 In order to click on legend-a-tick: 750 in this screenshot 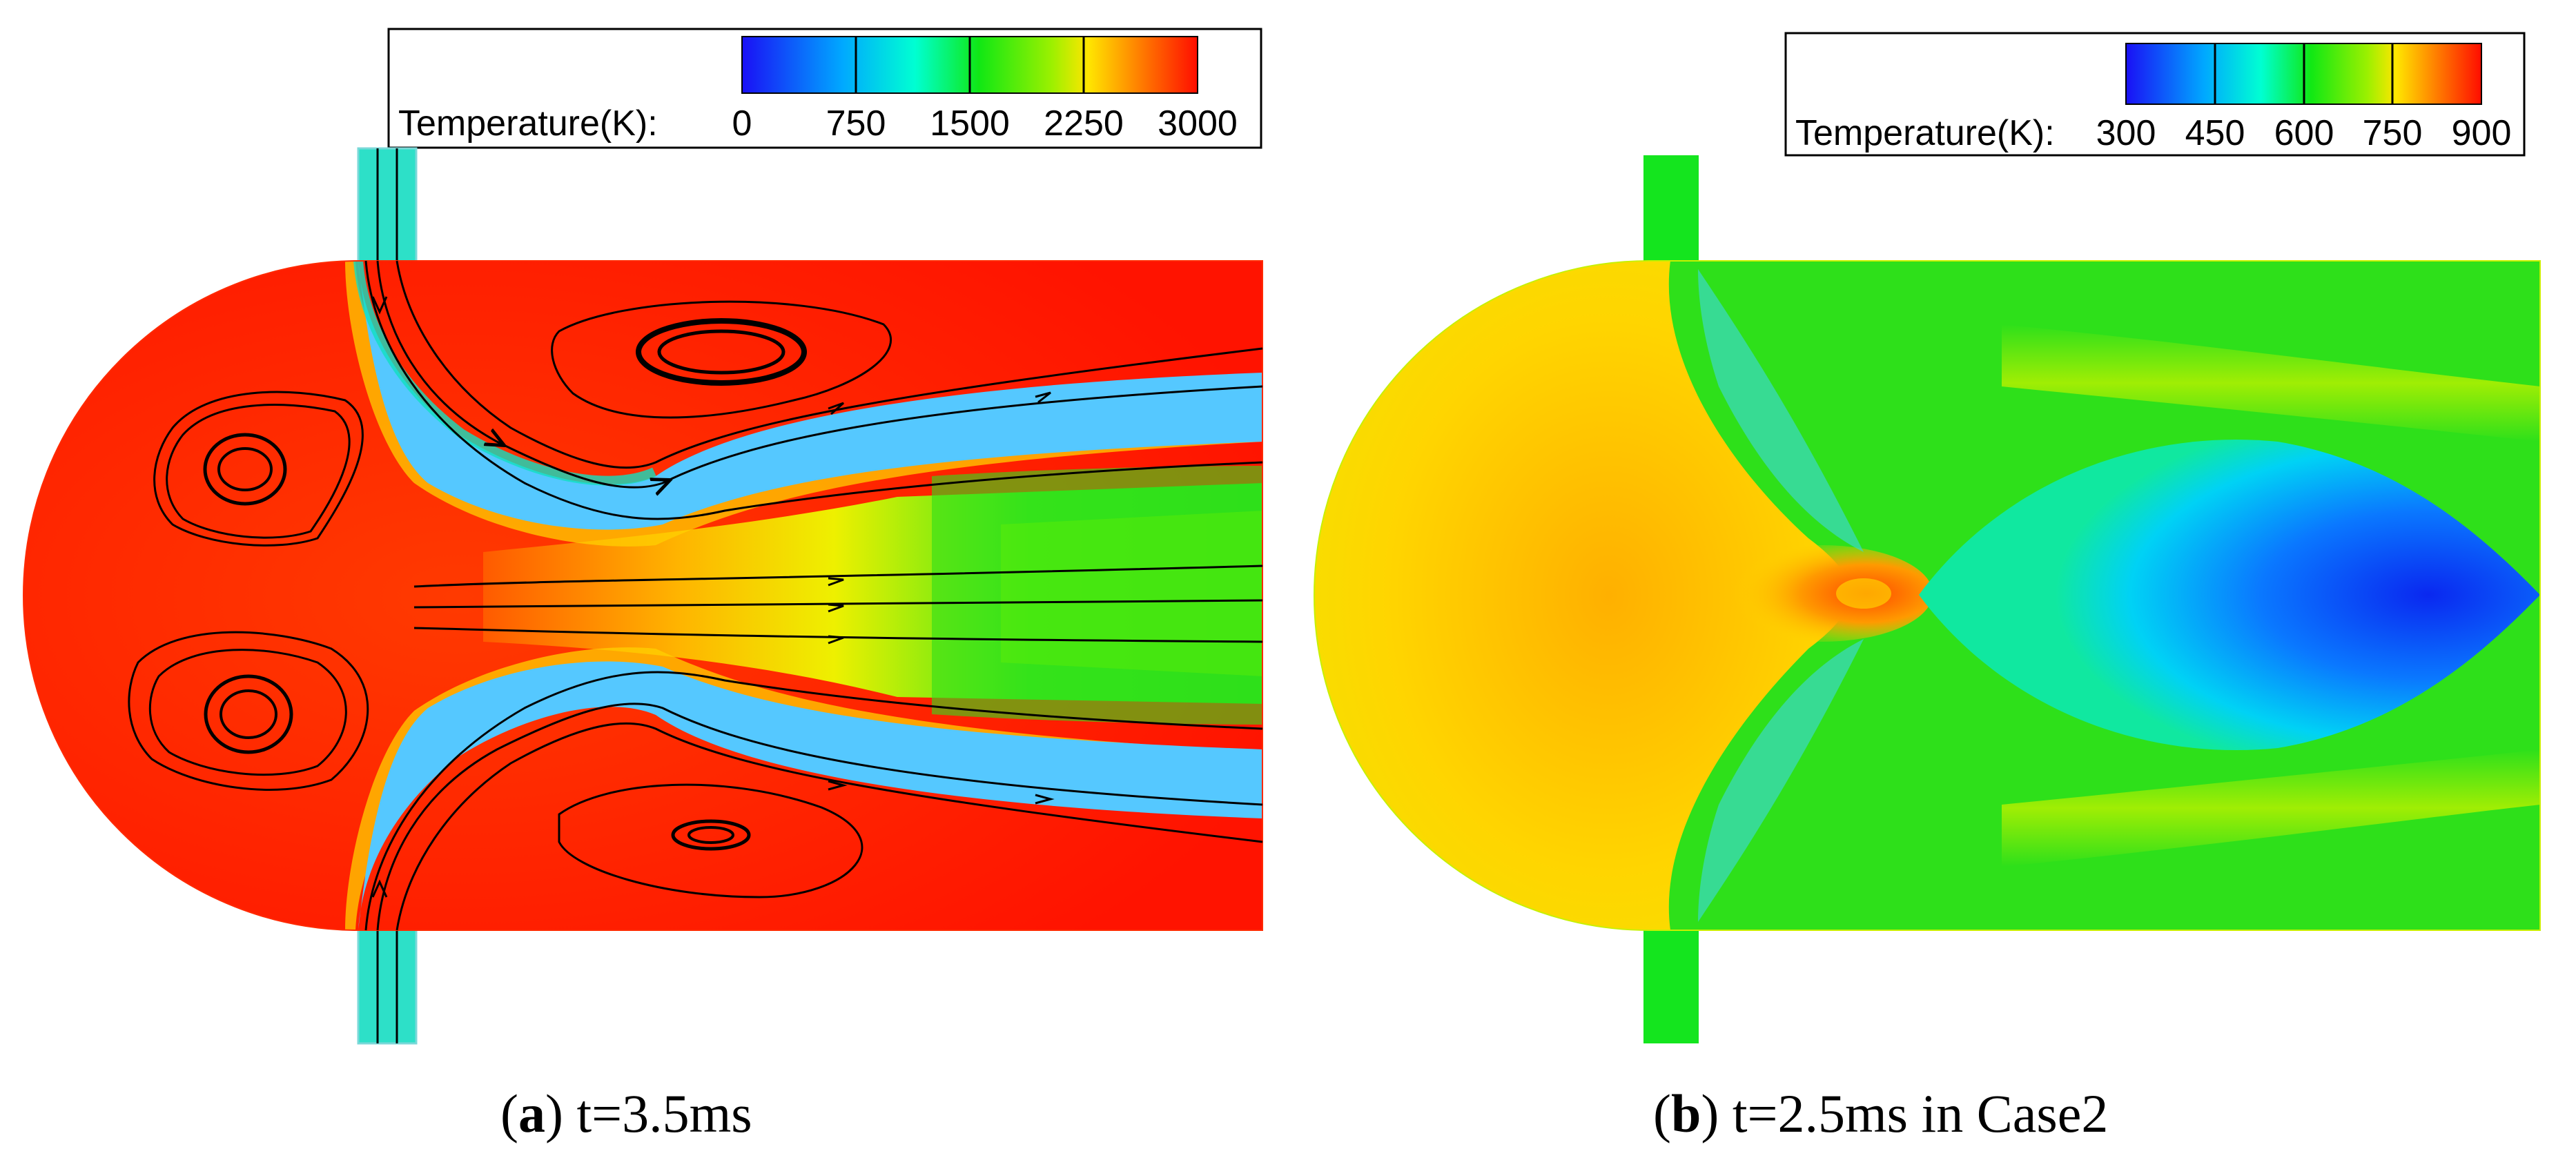, I will do `click(856, 124)`.